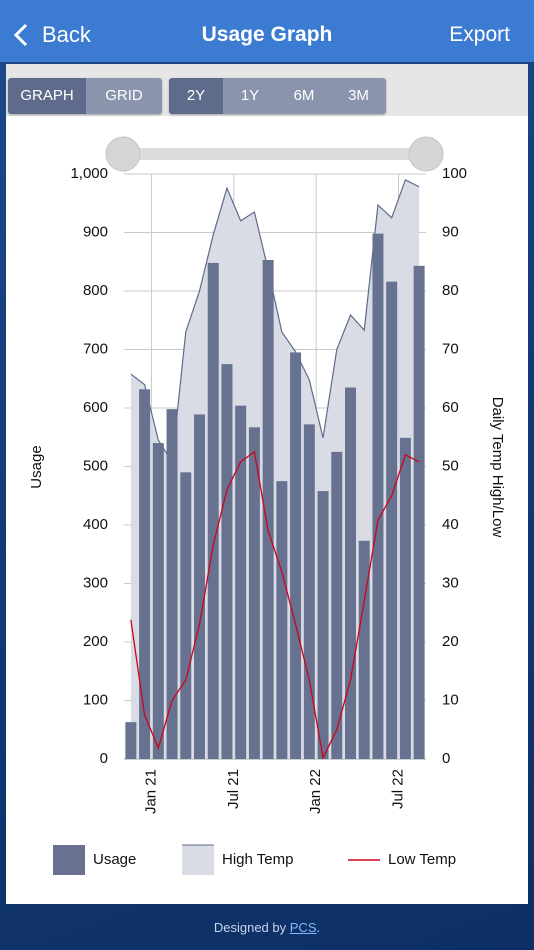  I want to click on legend-label: High Temp, so click(257, 859).